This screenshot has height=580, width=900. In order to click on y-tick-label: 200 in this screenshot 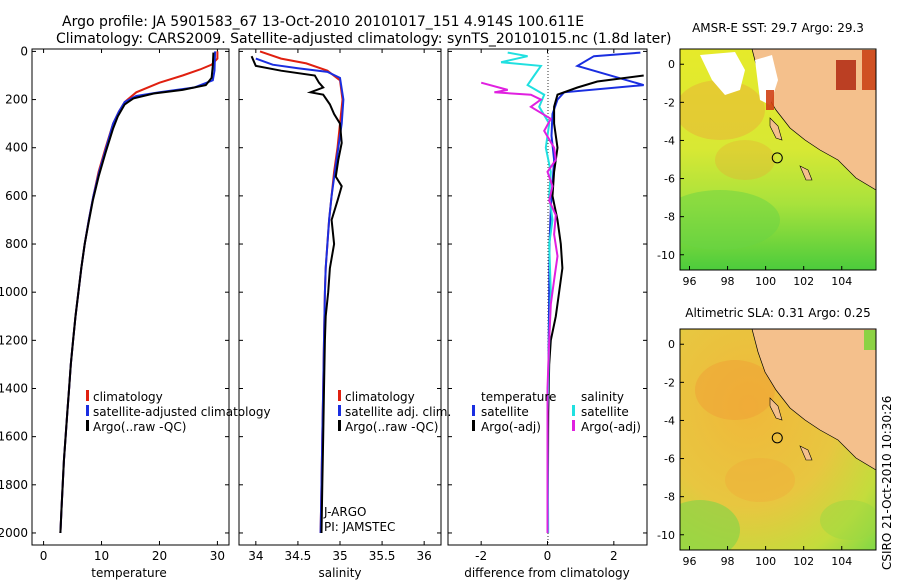, I will do `click(16, 100)`.